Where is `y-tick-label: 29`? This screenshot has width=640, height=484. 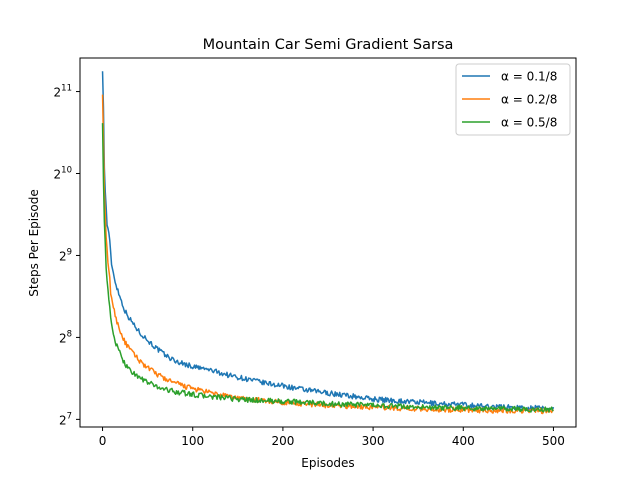
y-tick-label: 29 is located at coordinates (65, 255).